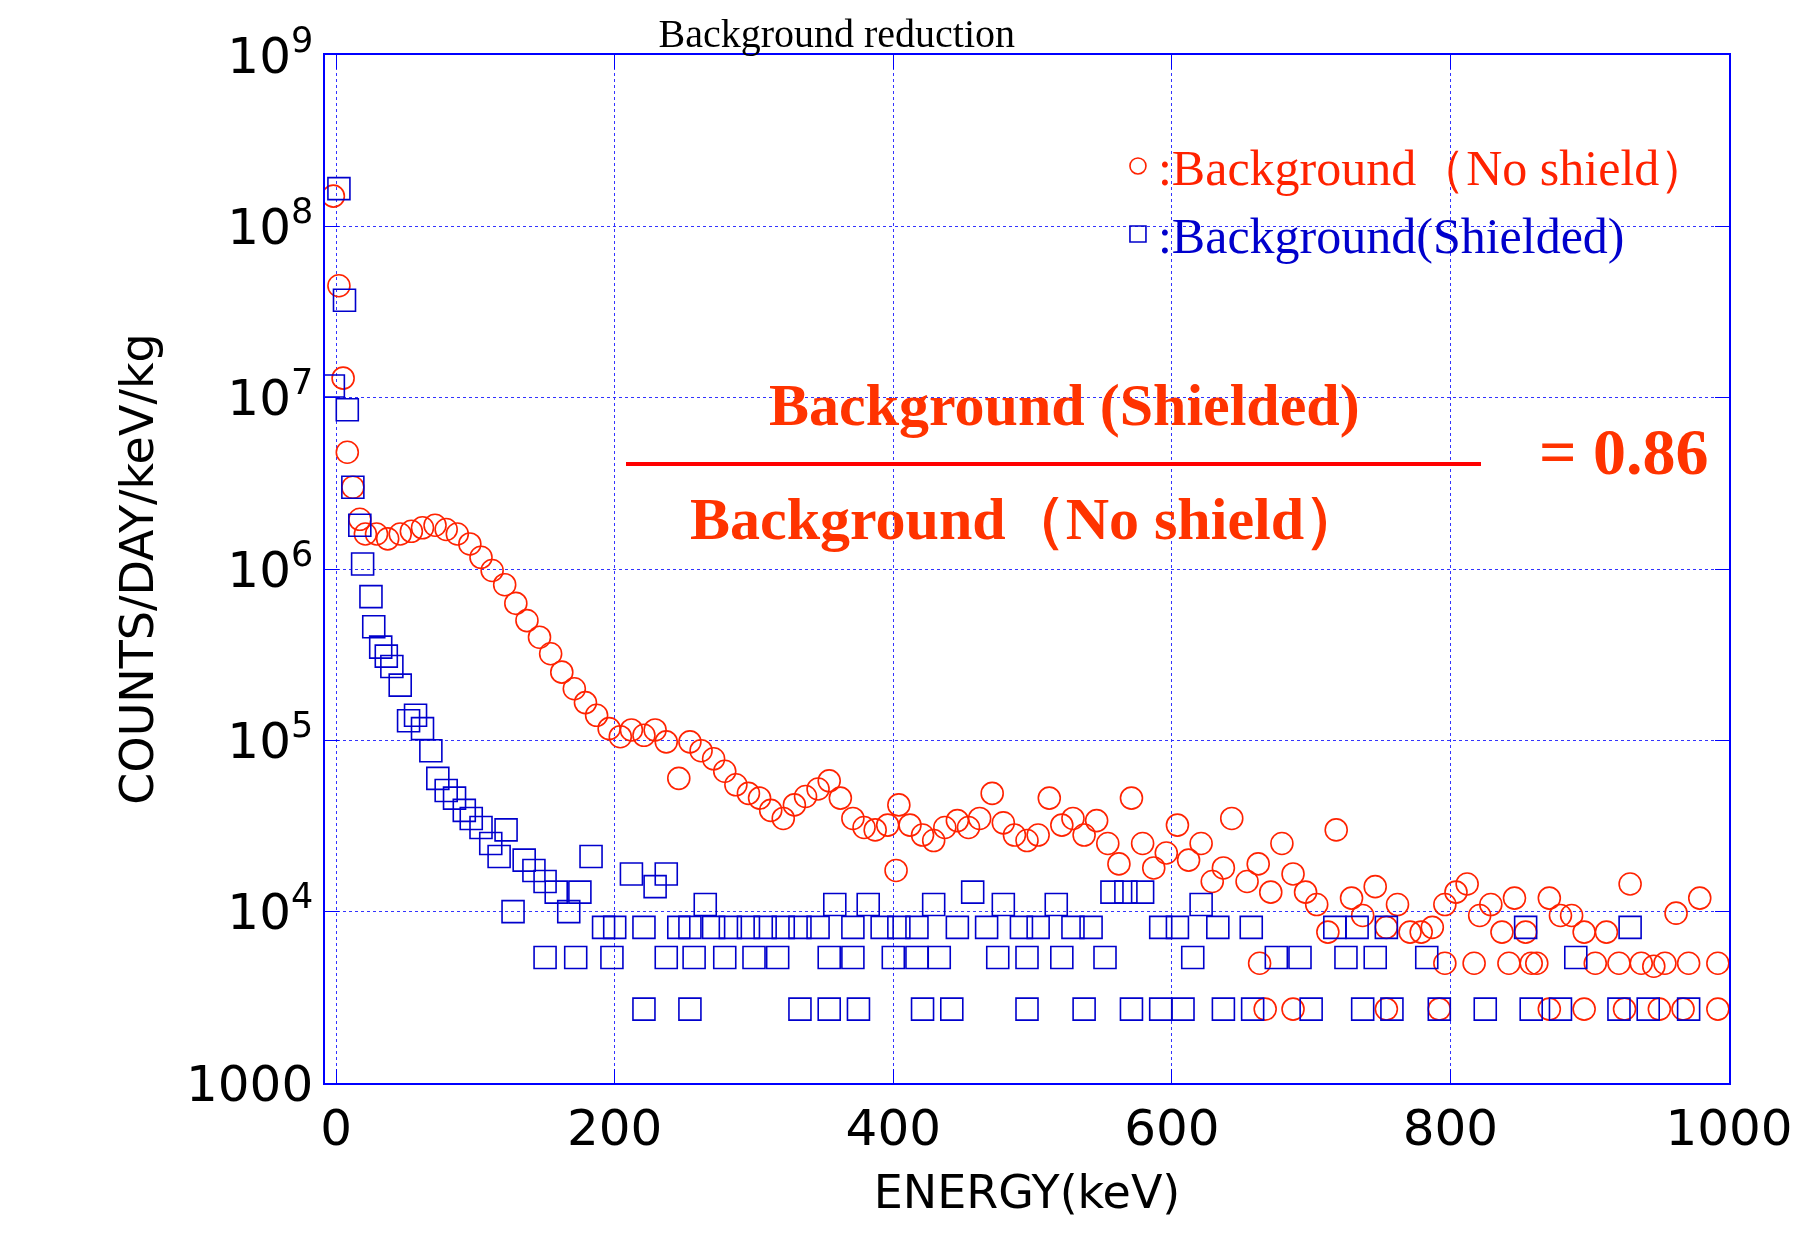 The height and width of the screenshot is (1257, 1819). Describe the element at coordinates (1729, 1127) in the screenshot. I see `x-tick-label: 1000` at that location.